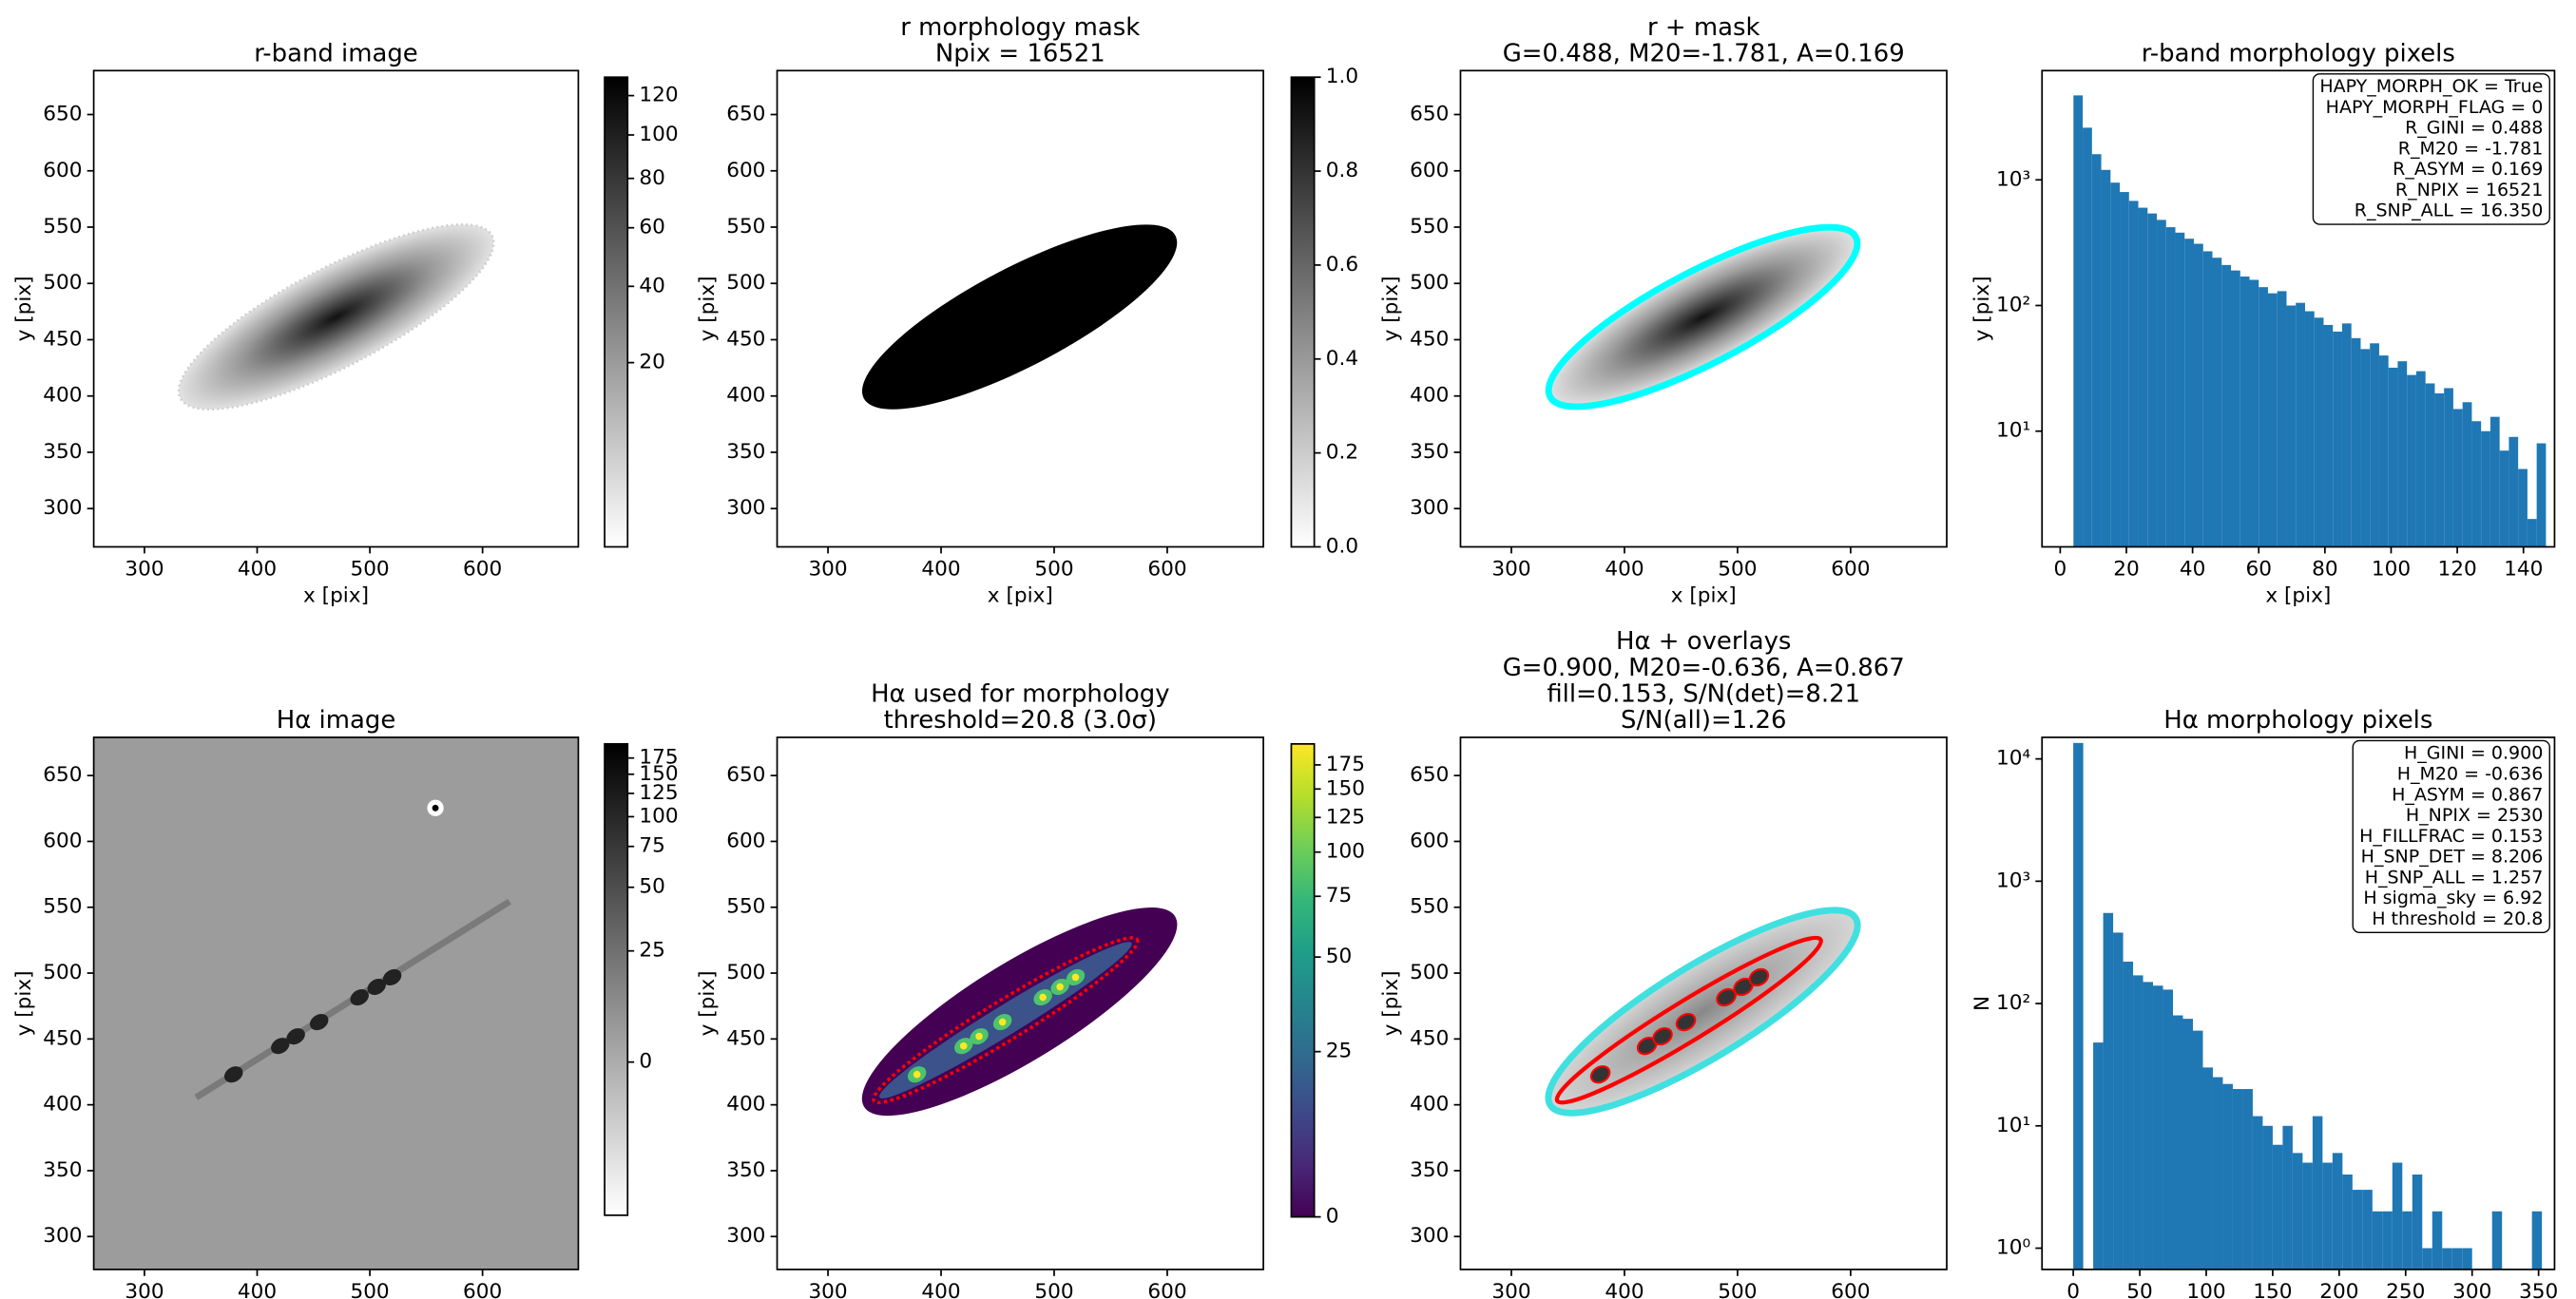 Image resolution: width=2576 pixels, height=1299 pixels. I want to click on annotation-text: R_SNP_ALL = 16.350, so click(2450, 211).